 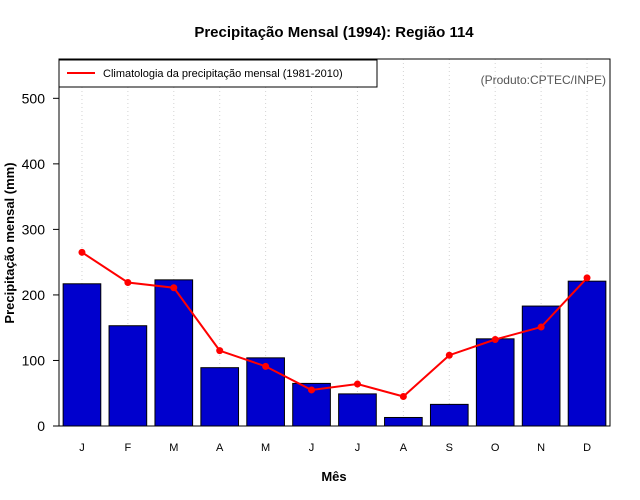 What do you see at coordinates (41, 262) in the screenshot?
I see `y-axis: 0 100 200 300 400 500` at bounding box center [41, 262].